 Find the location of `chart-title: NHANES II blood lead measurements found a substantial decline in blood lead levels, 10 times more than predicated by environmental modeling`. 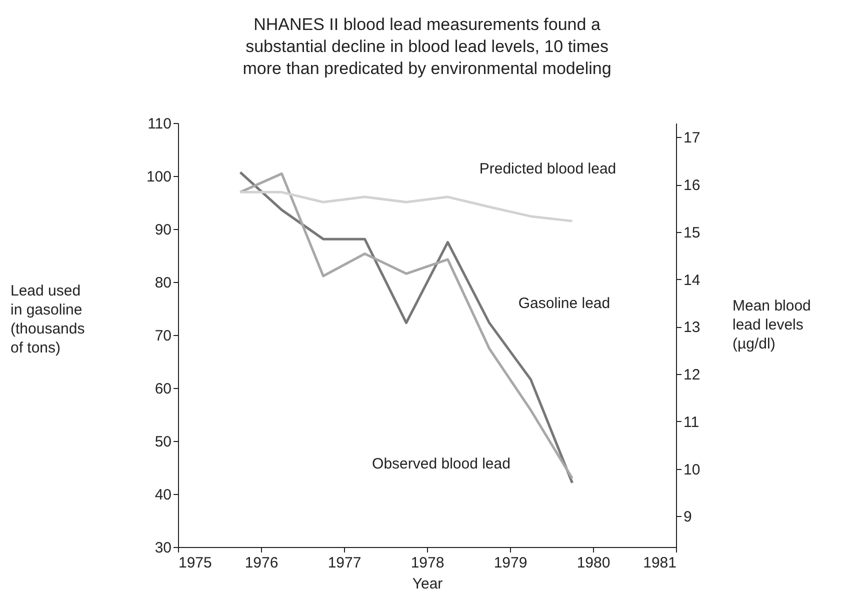

chart-title: NHANES II blood lead measurements found a substantial decline in blood lead levels, 10 times more than predicated by environmental modeling is located at coordinates (427, 46).